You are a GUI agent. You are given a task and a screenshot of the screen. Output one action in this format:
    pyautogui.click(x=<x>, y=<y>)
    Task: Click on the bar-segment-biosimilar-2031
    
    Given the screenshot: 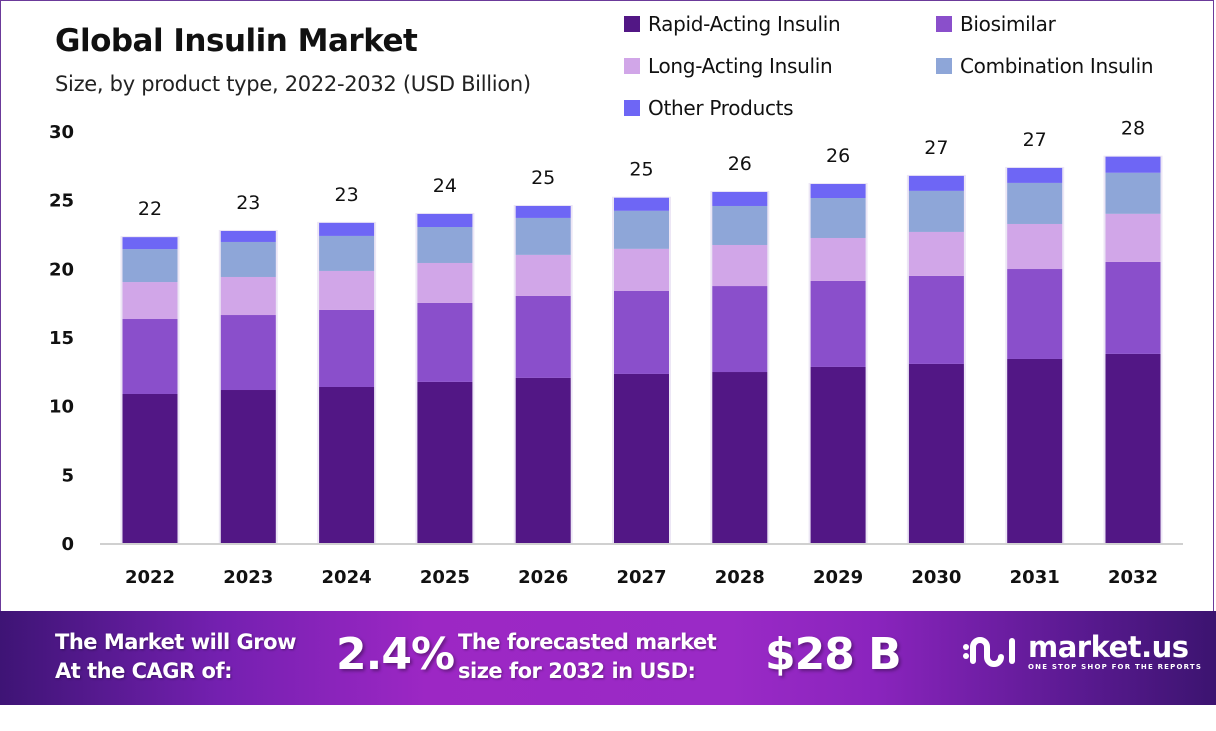 What is the action you would take?
    pyautogui.click(x=1035, y=314)
    